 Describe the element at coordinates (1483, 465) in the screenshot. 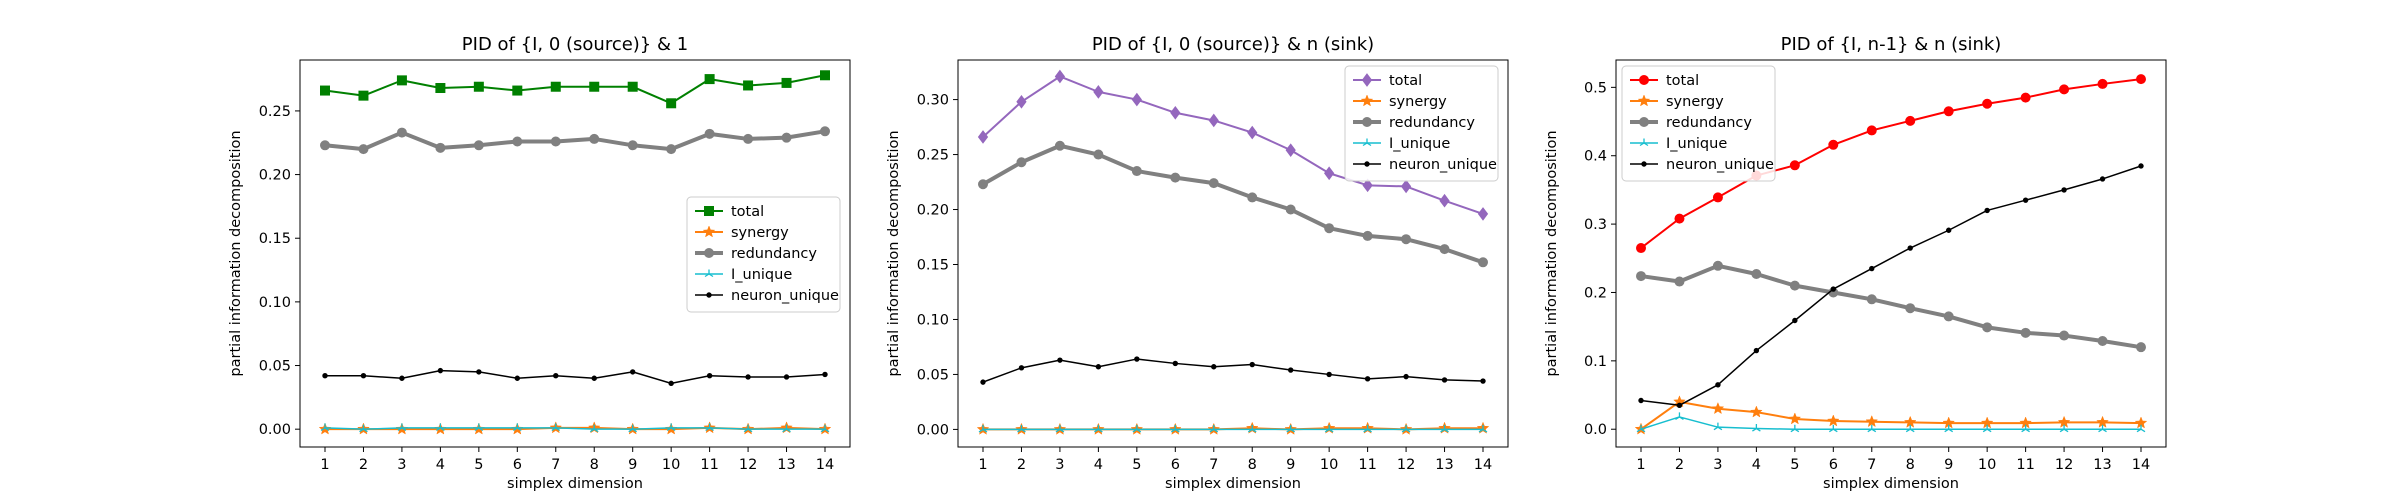

I see `x-tick-label: 14` at that location.